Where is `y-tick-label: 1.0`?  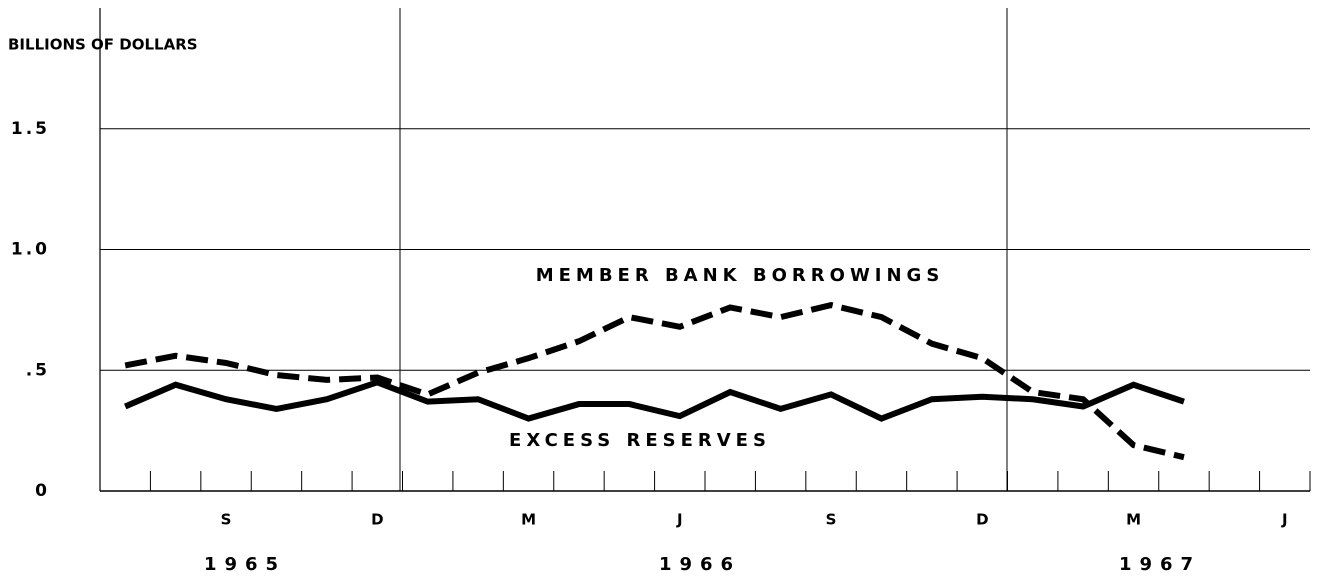 y-tick-label: 1.0 is located at coordinates (30, 250).